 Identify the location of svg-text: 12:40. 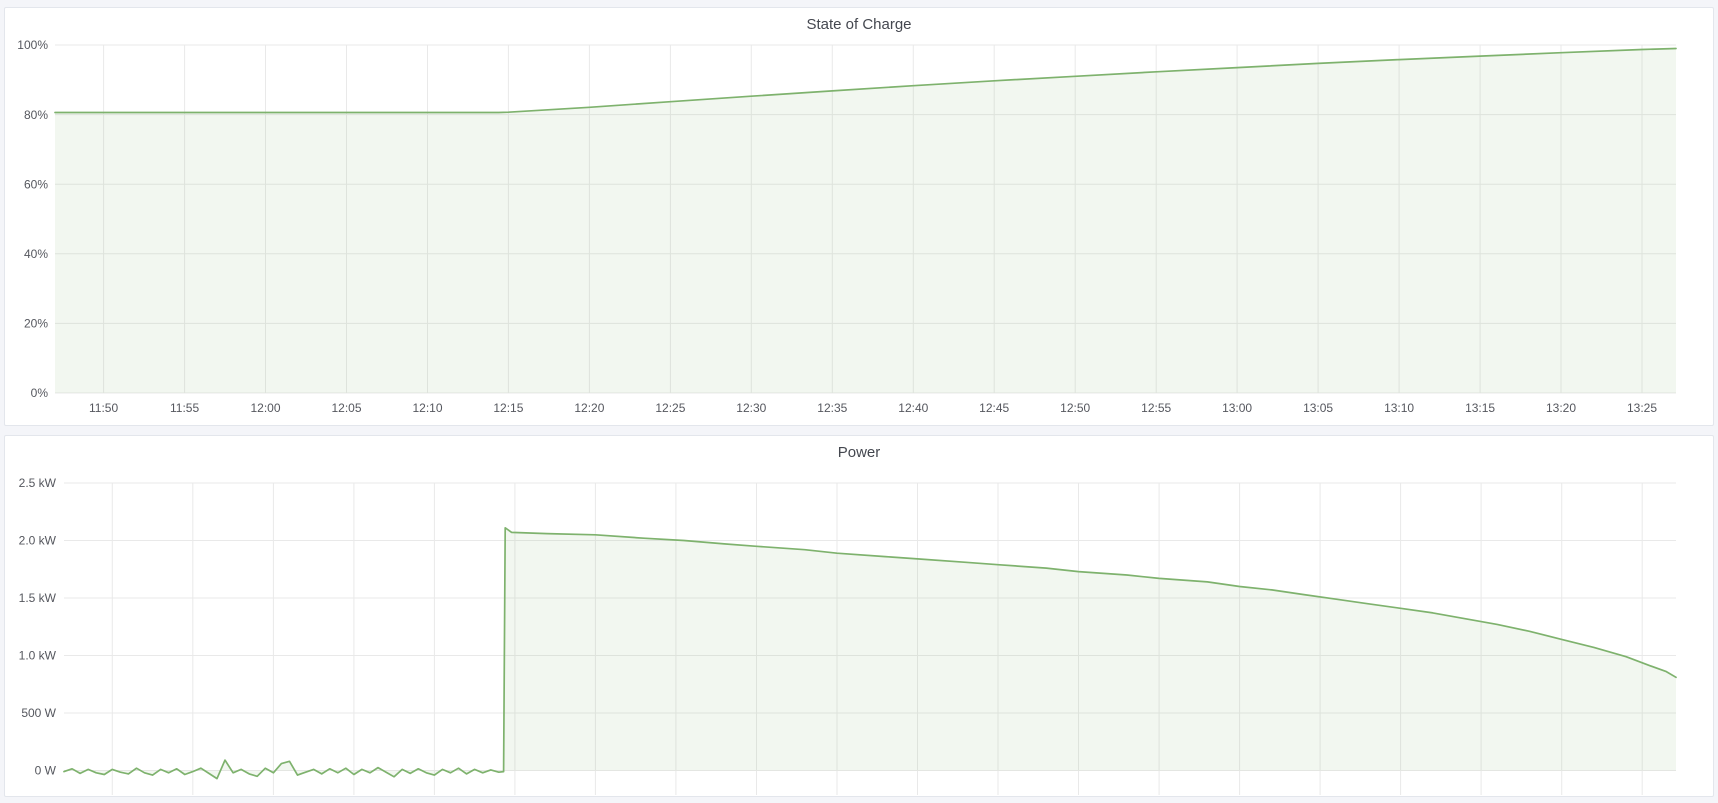
(913, 408).